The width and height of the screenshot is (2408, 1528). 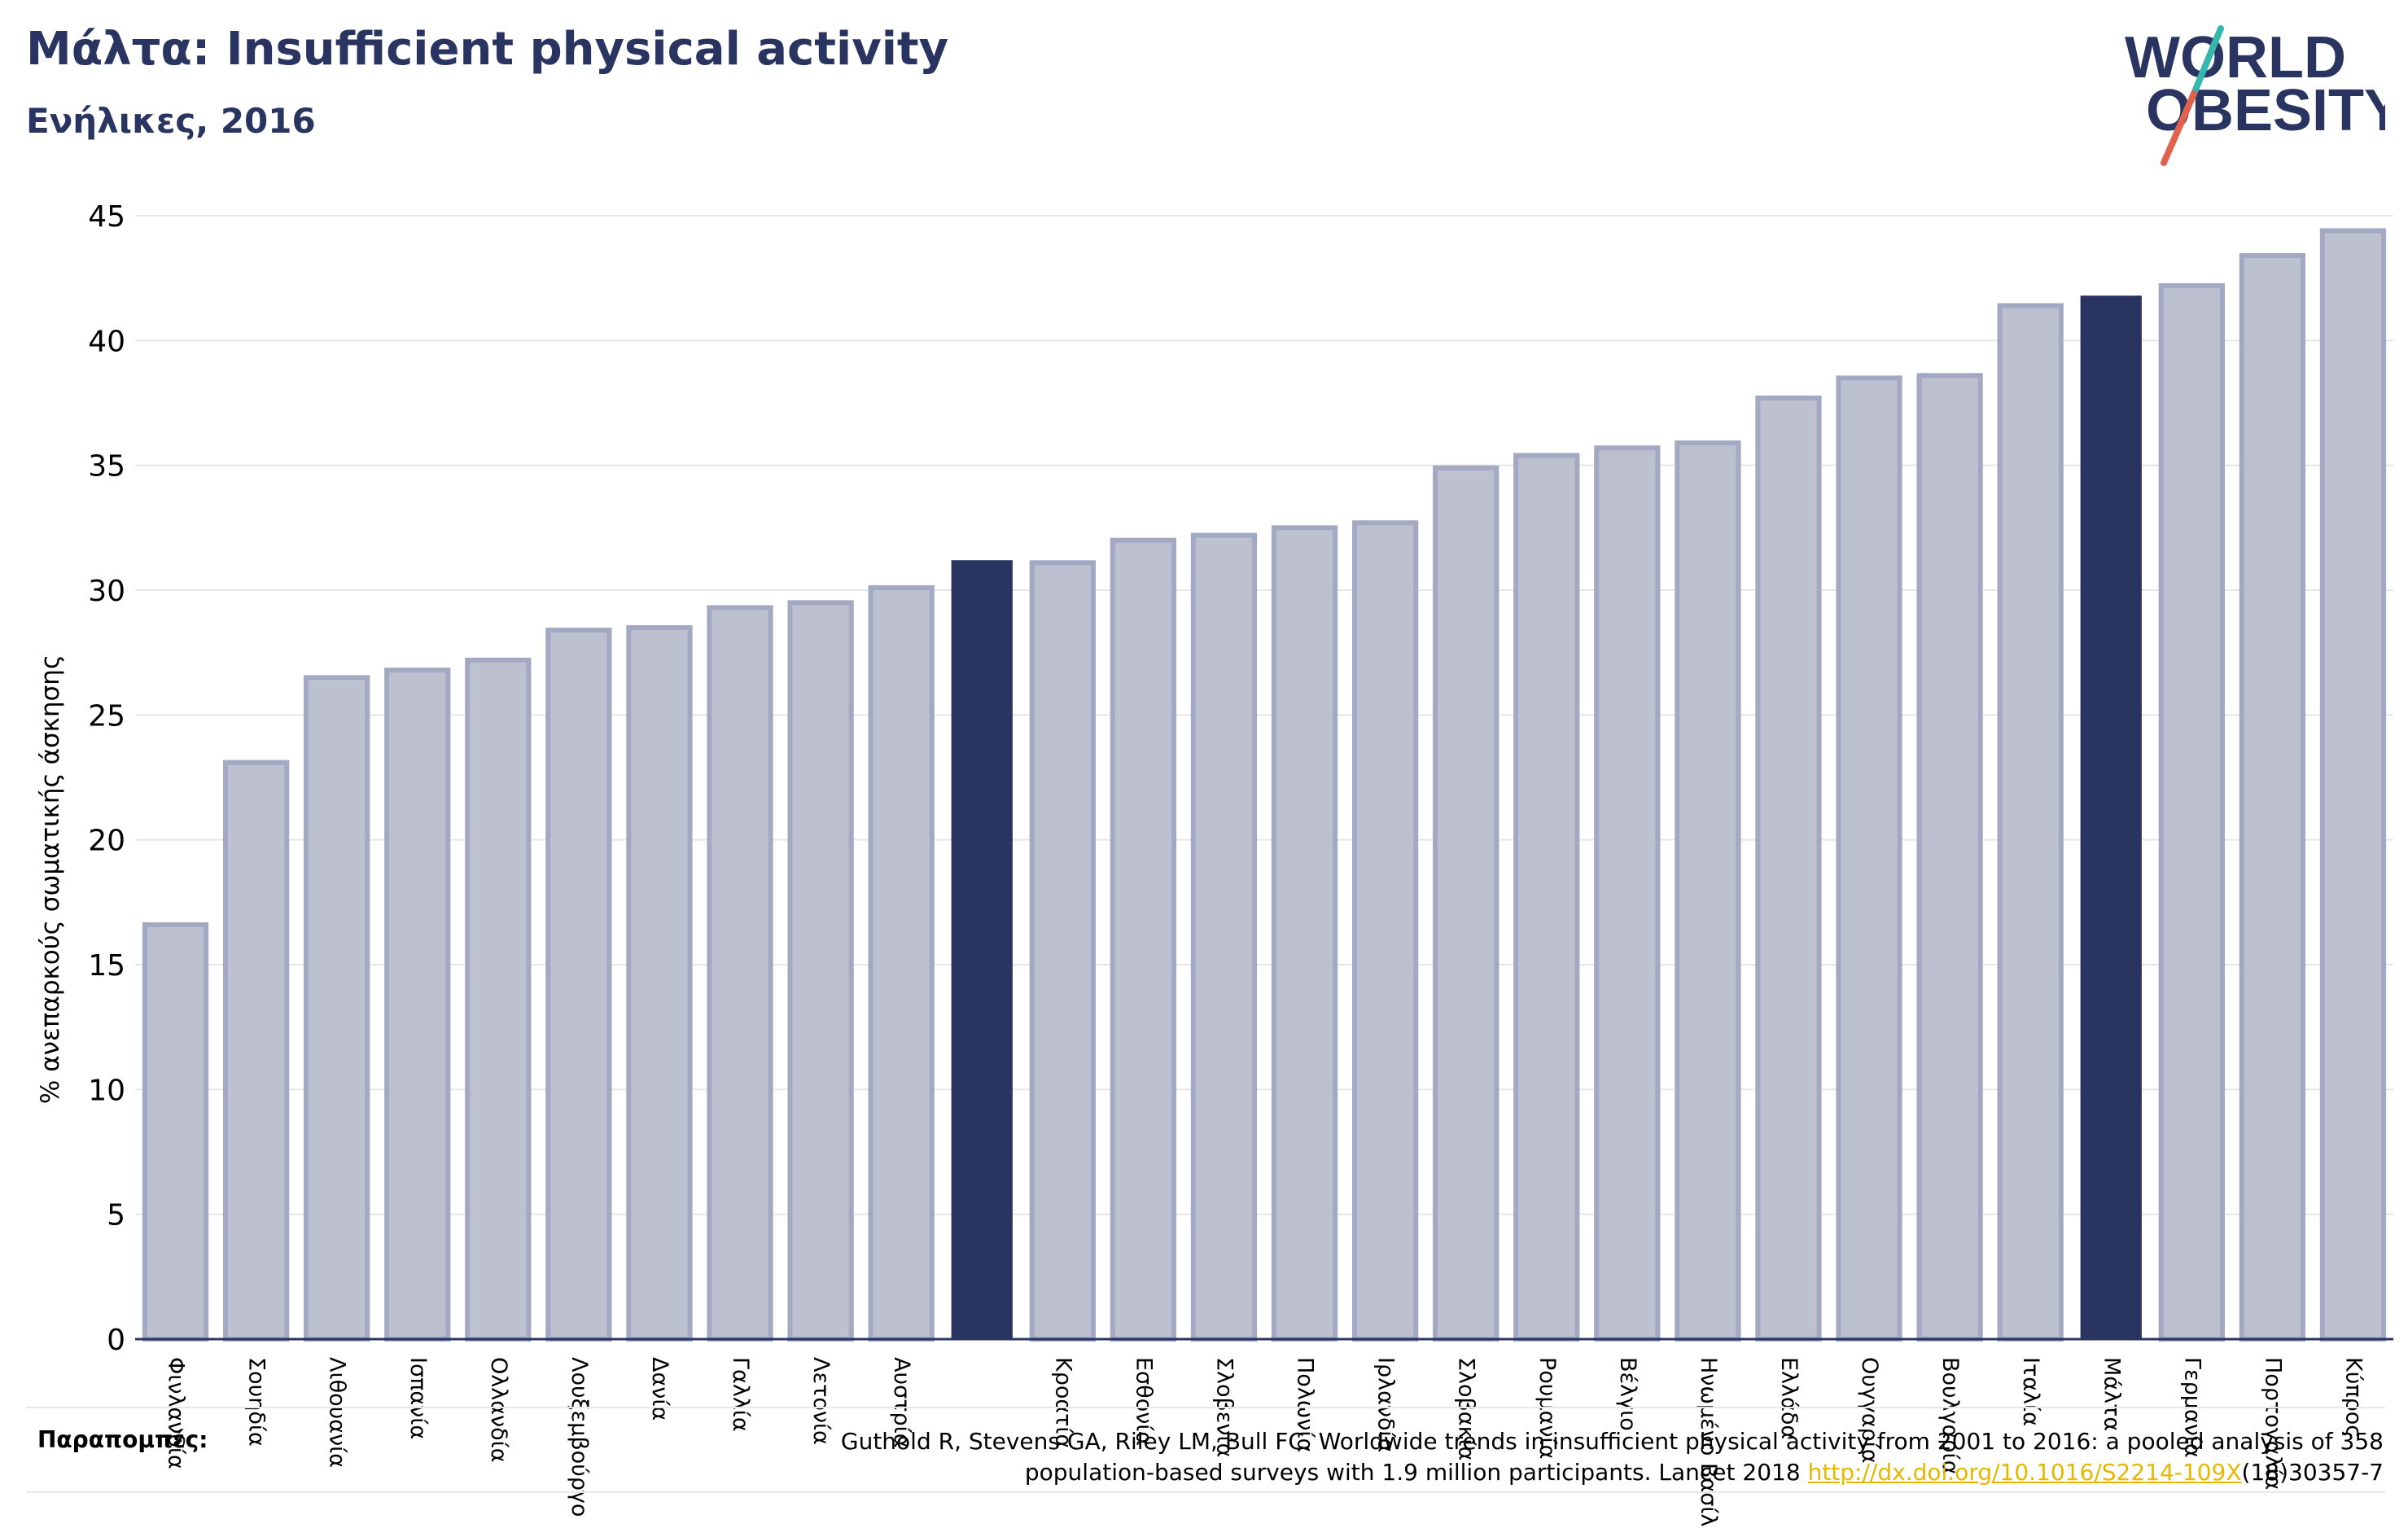 I want to click on y-tick-label: 20, so click(x=107, y=842).